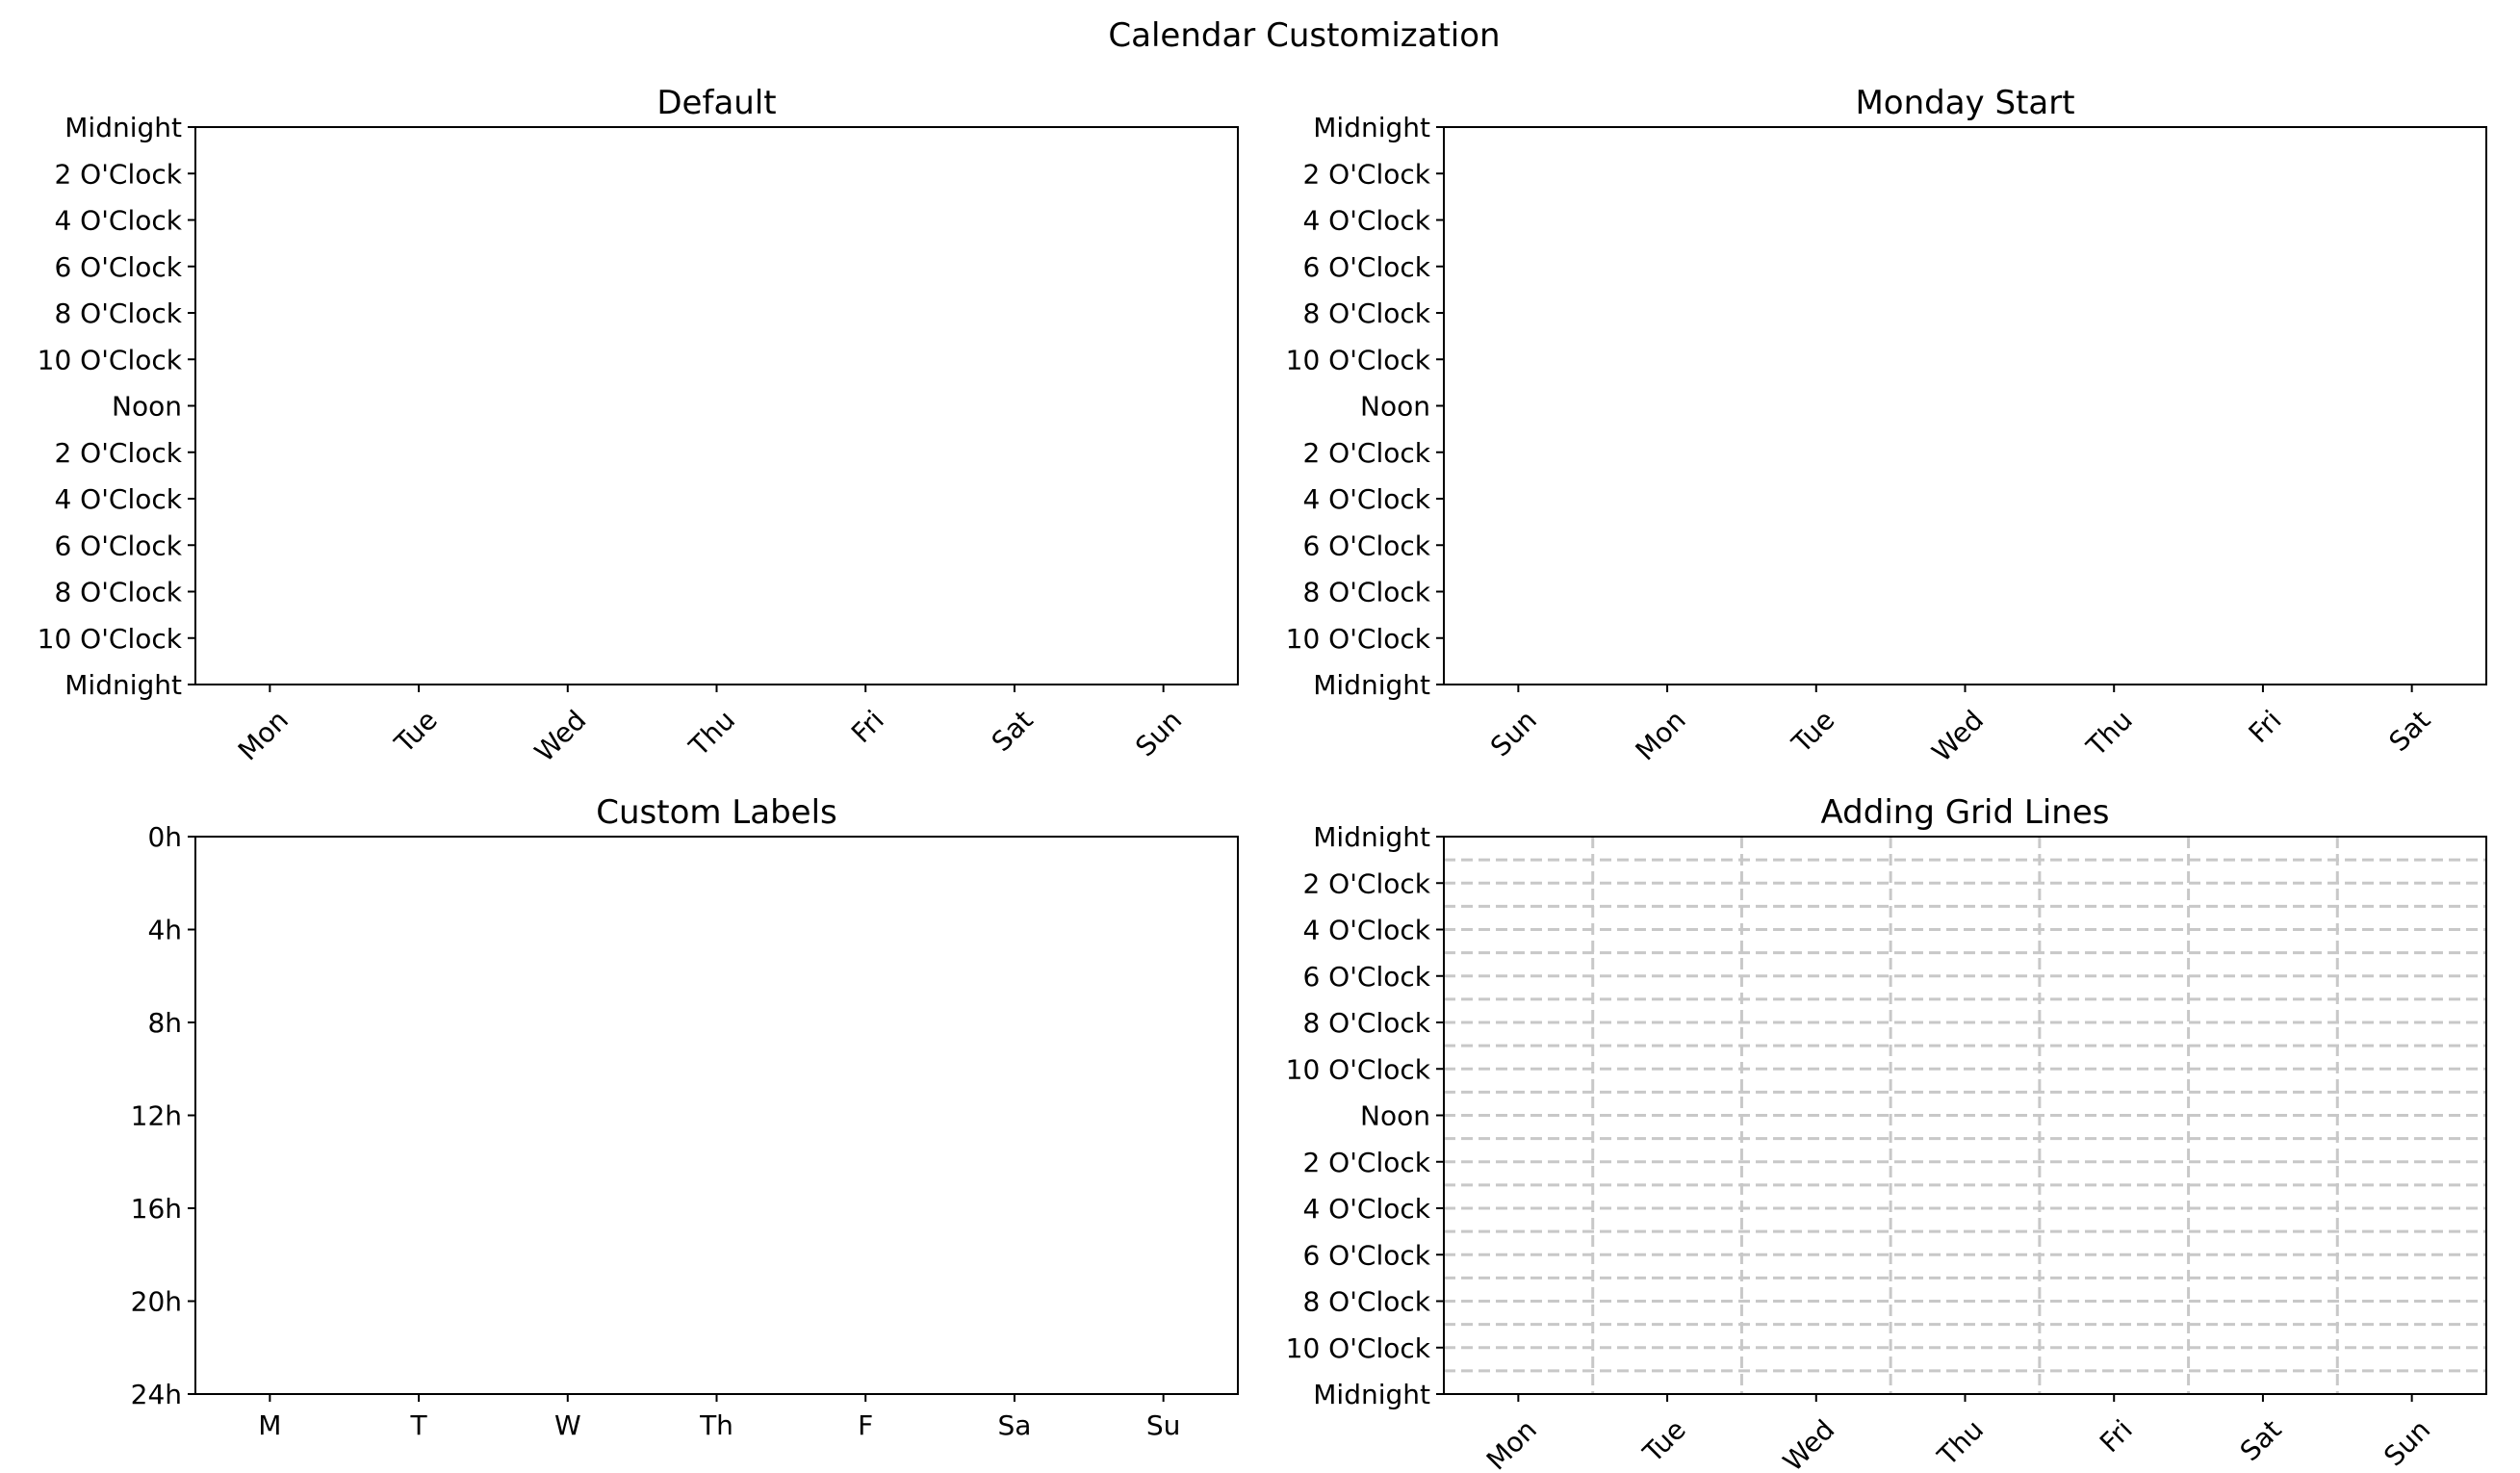 The height and width of the screenshot is (1473, 2520). Describe the element at coordinates (269, 1425) in the screenshot. I see `x-tick-label: M` at that location.